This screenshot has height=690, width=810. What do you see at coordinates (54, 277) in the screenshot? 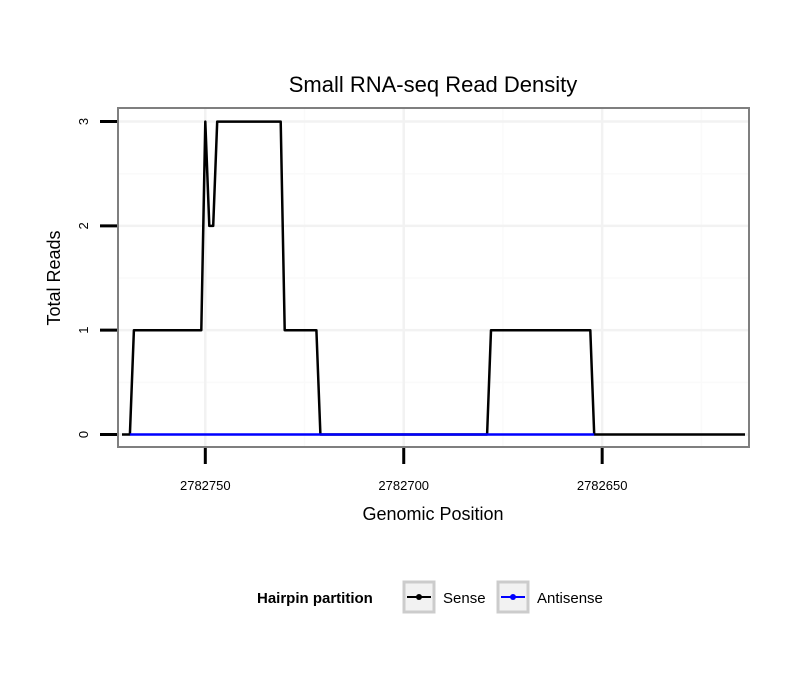
I see `y-axis-label: Total Reads` at bounding box center [54, 277].